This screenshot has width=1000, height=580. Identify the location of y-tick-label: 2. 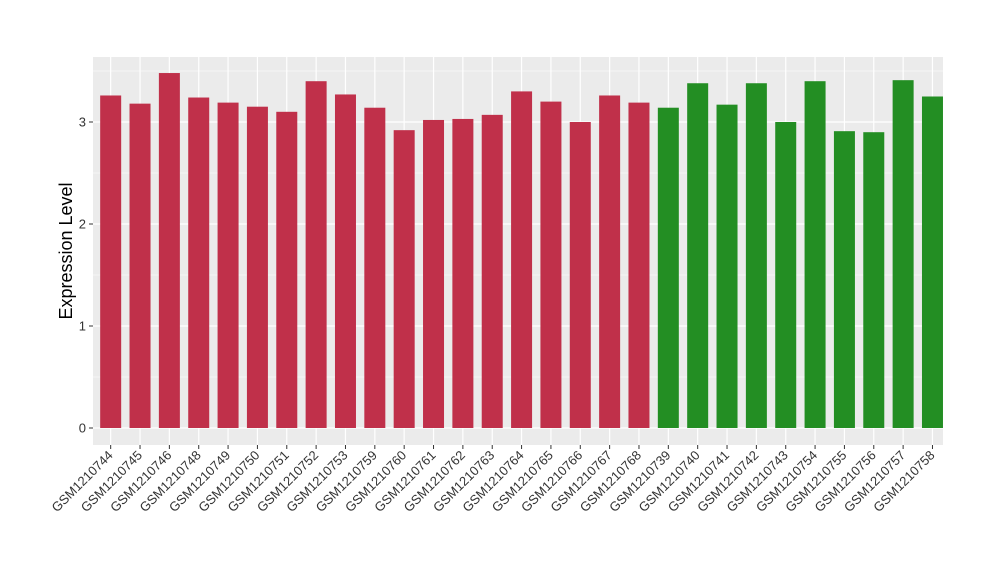
(82, 224).